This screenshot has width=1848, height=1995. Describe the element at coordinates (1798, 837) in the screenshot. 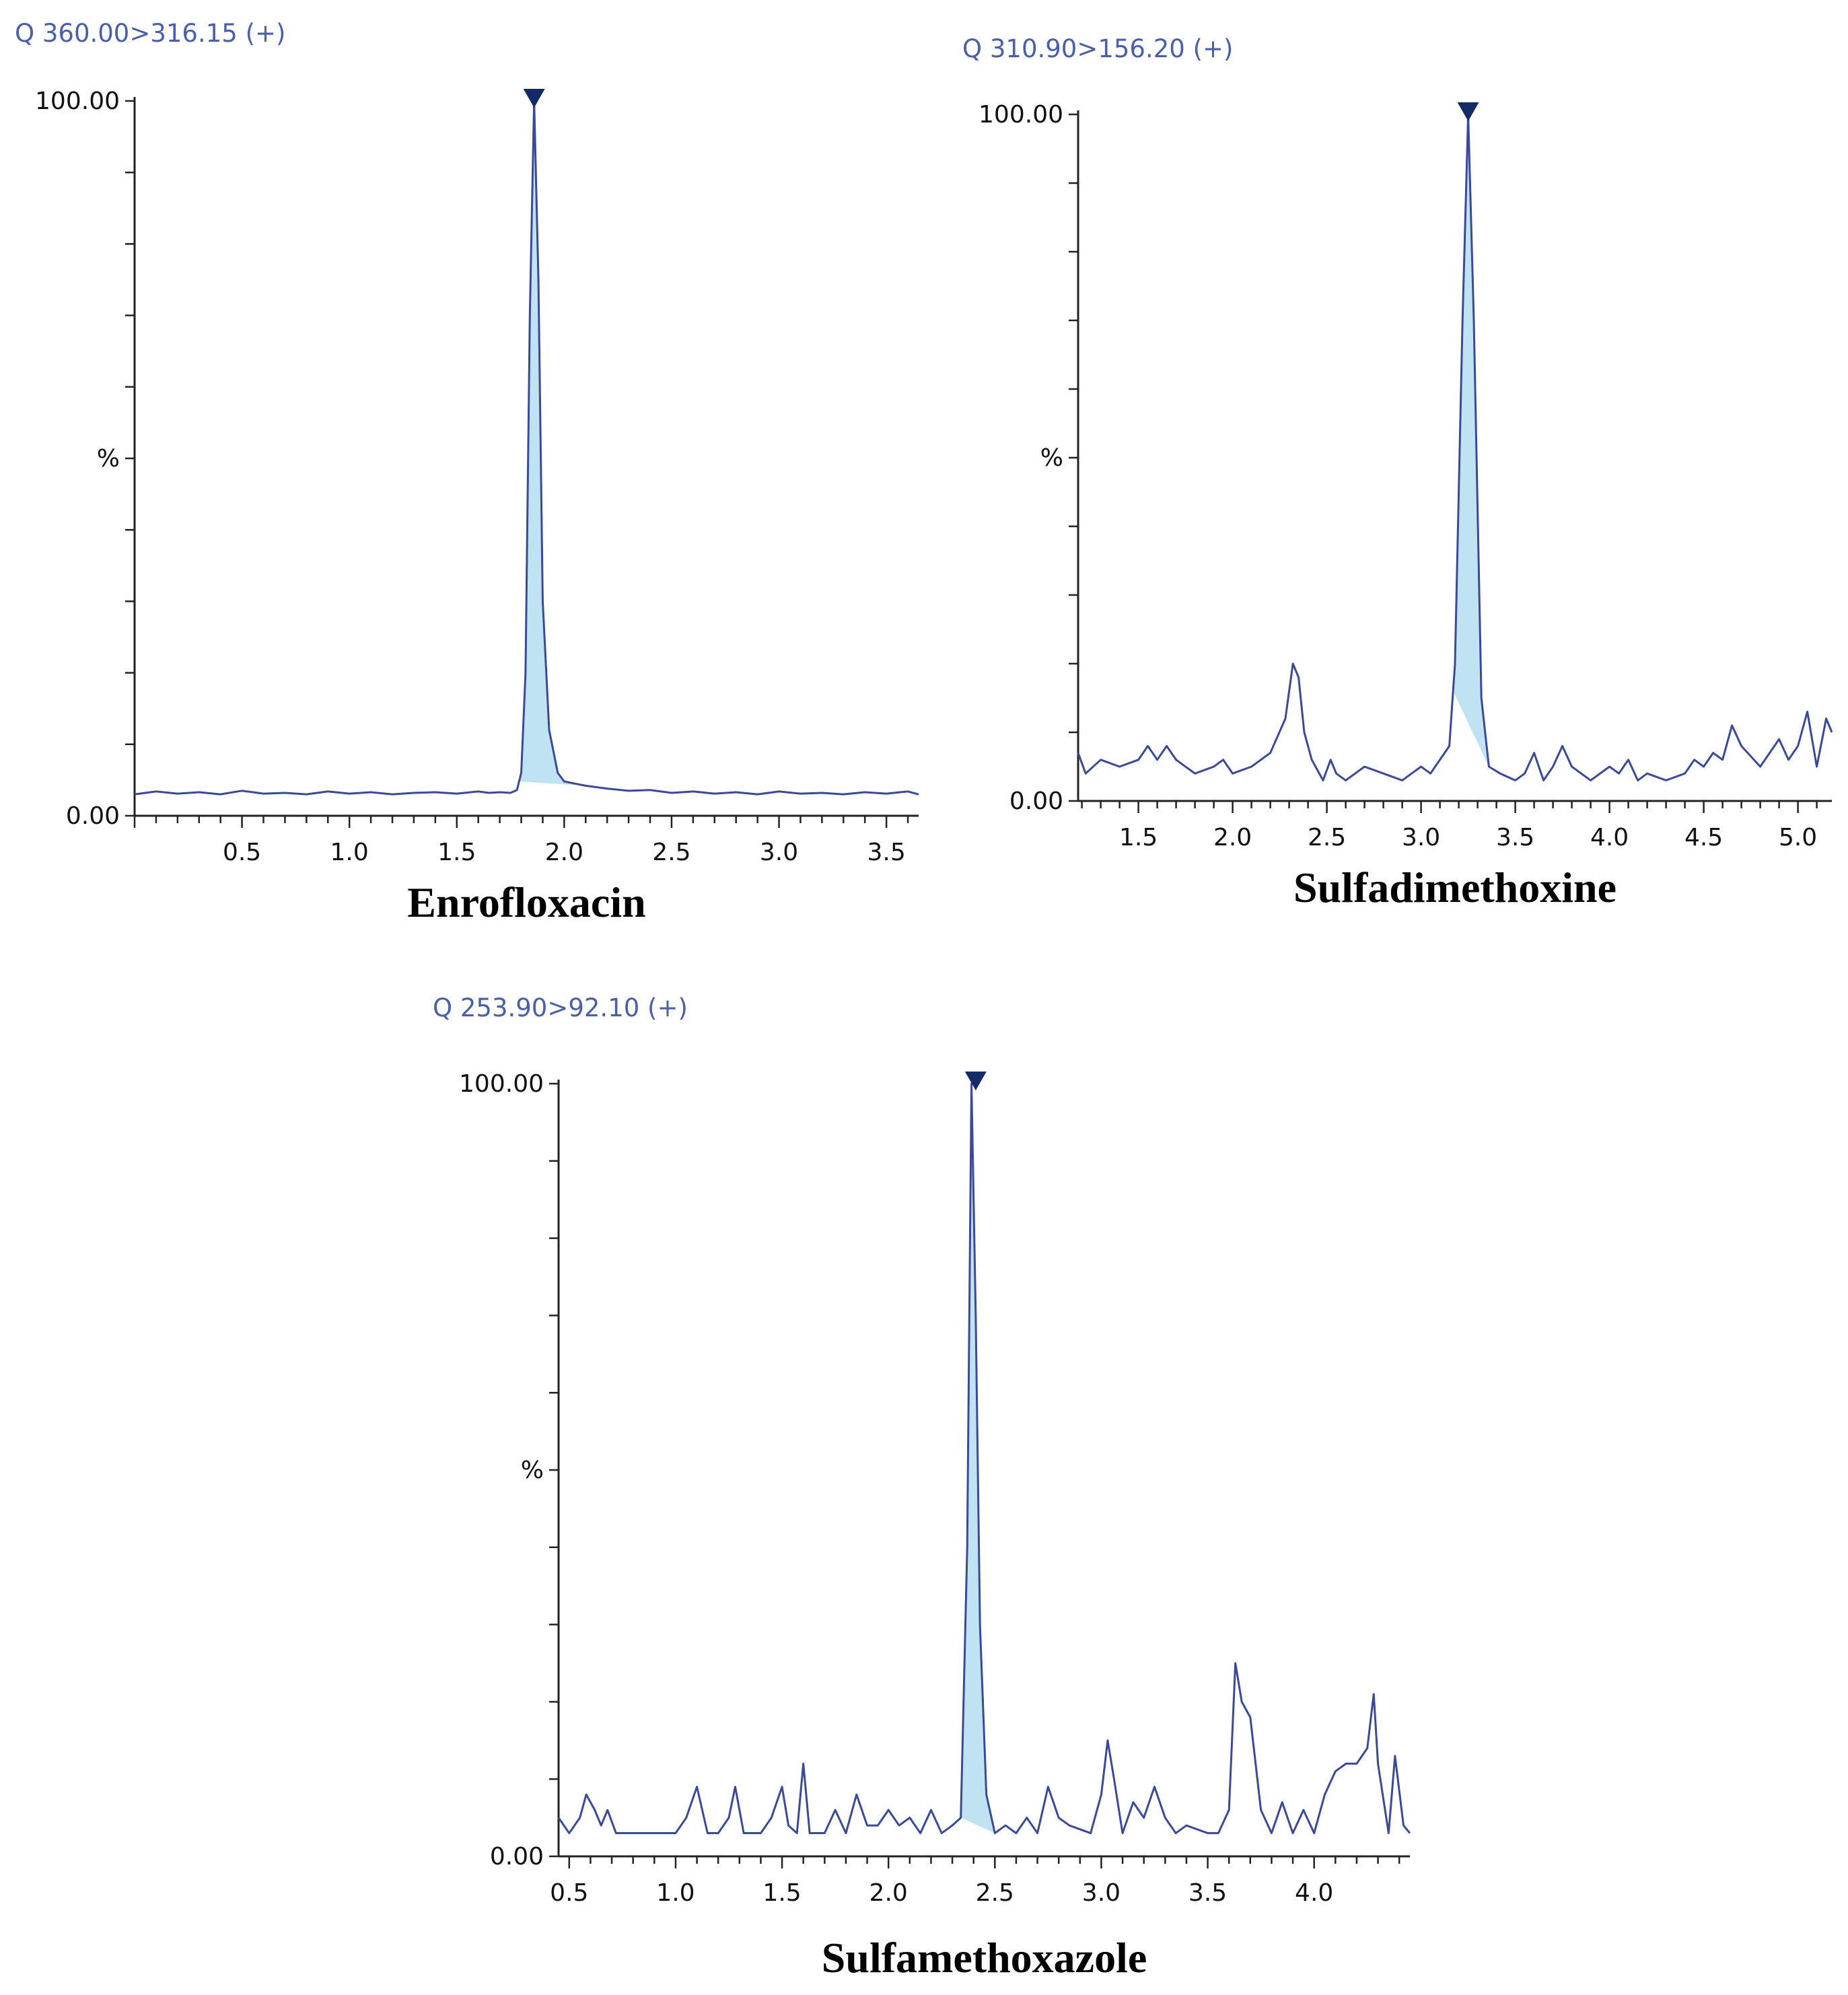

I see `x-tick-label: 5.0` at that location.